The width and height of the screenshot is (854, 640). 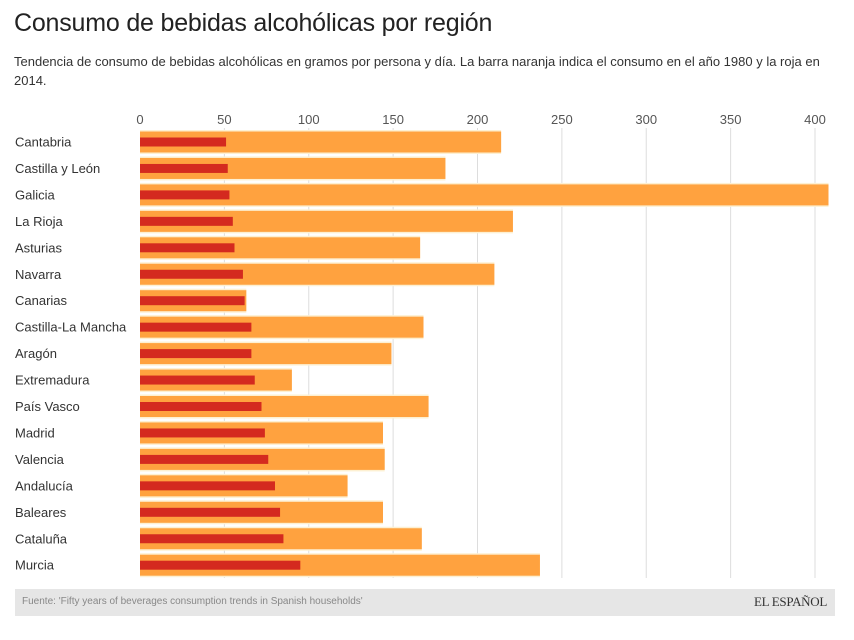 I want to click on x-tick-label: 200, so click(x=478, y=119).